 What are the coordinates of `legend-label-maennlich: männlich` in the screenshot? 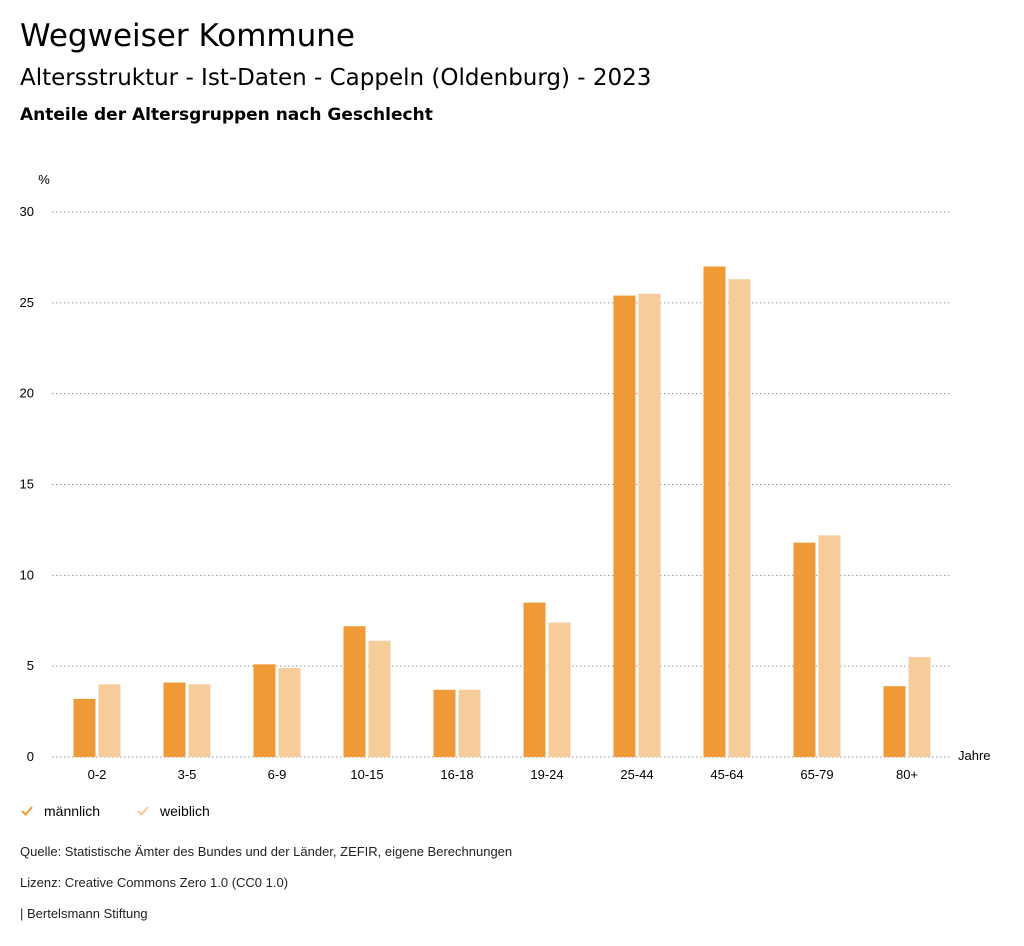 It's located at (72, 811).